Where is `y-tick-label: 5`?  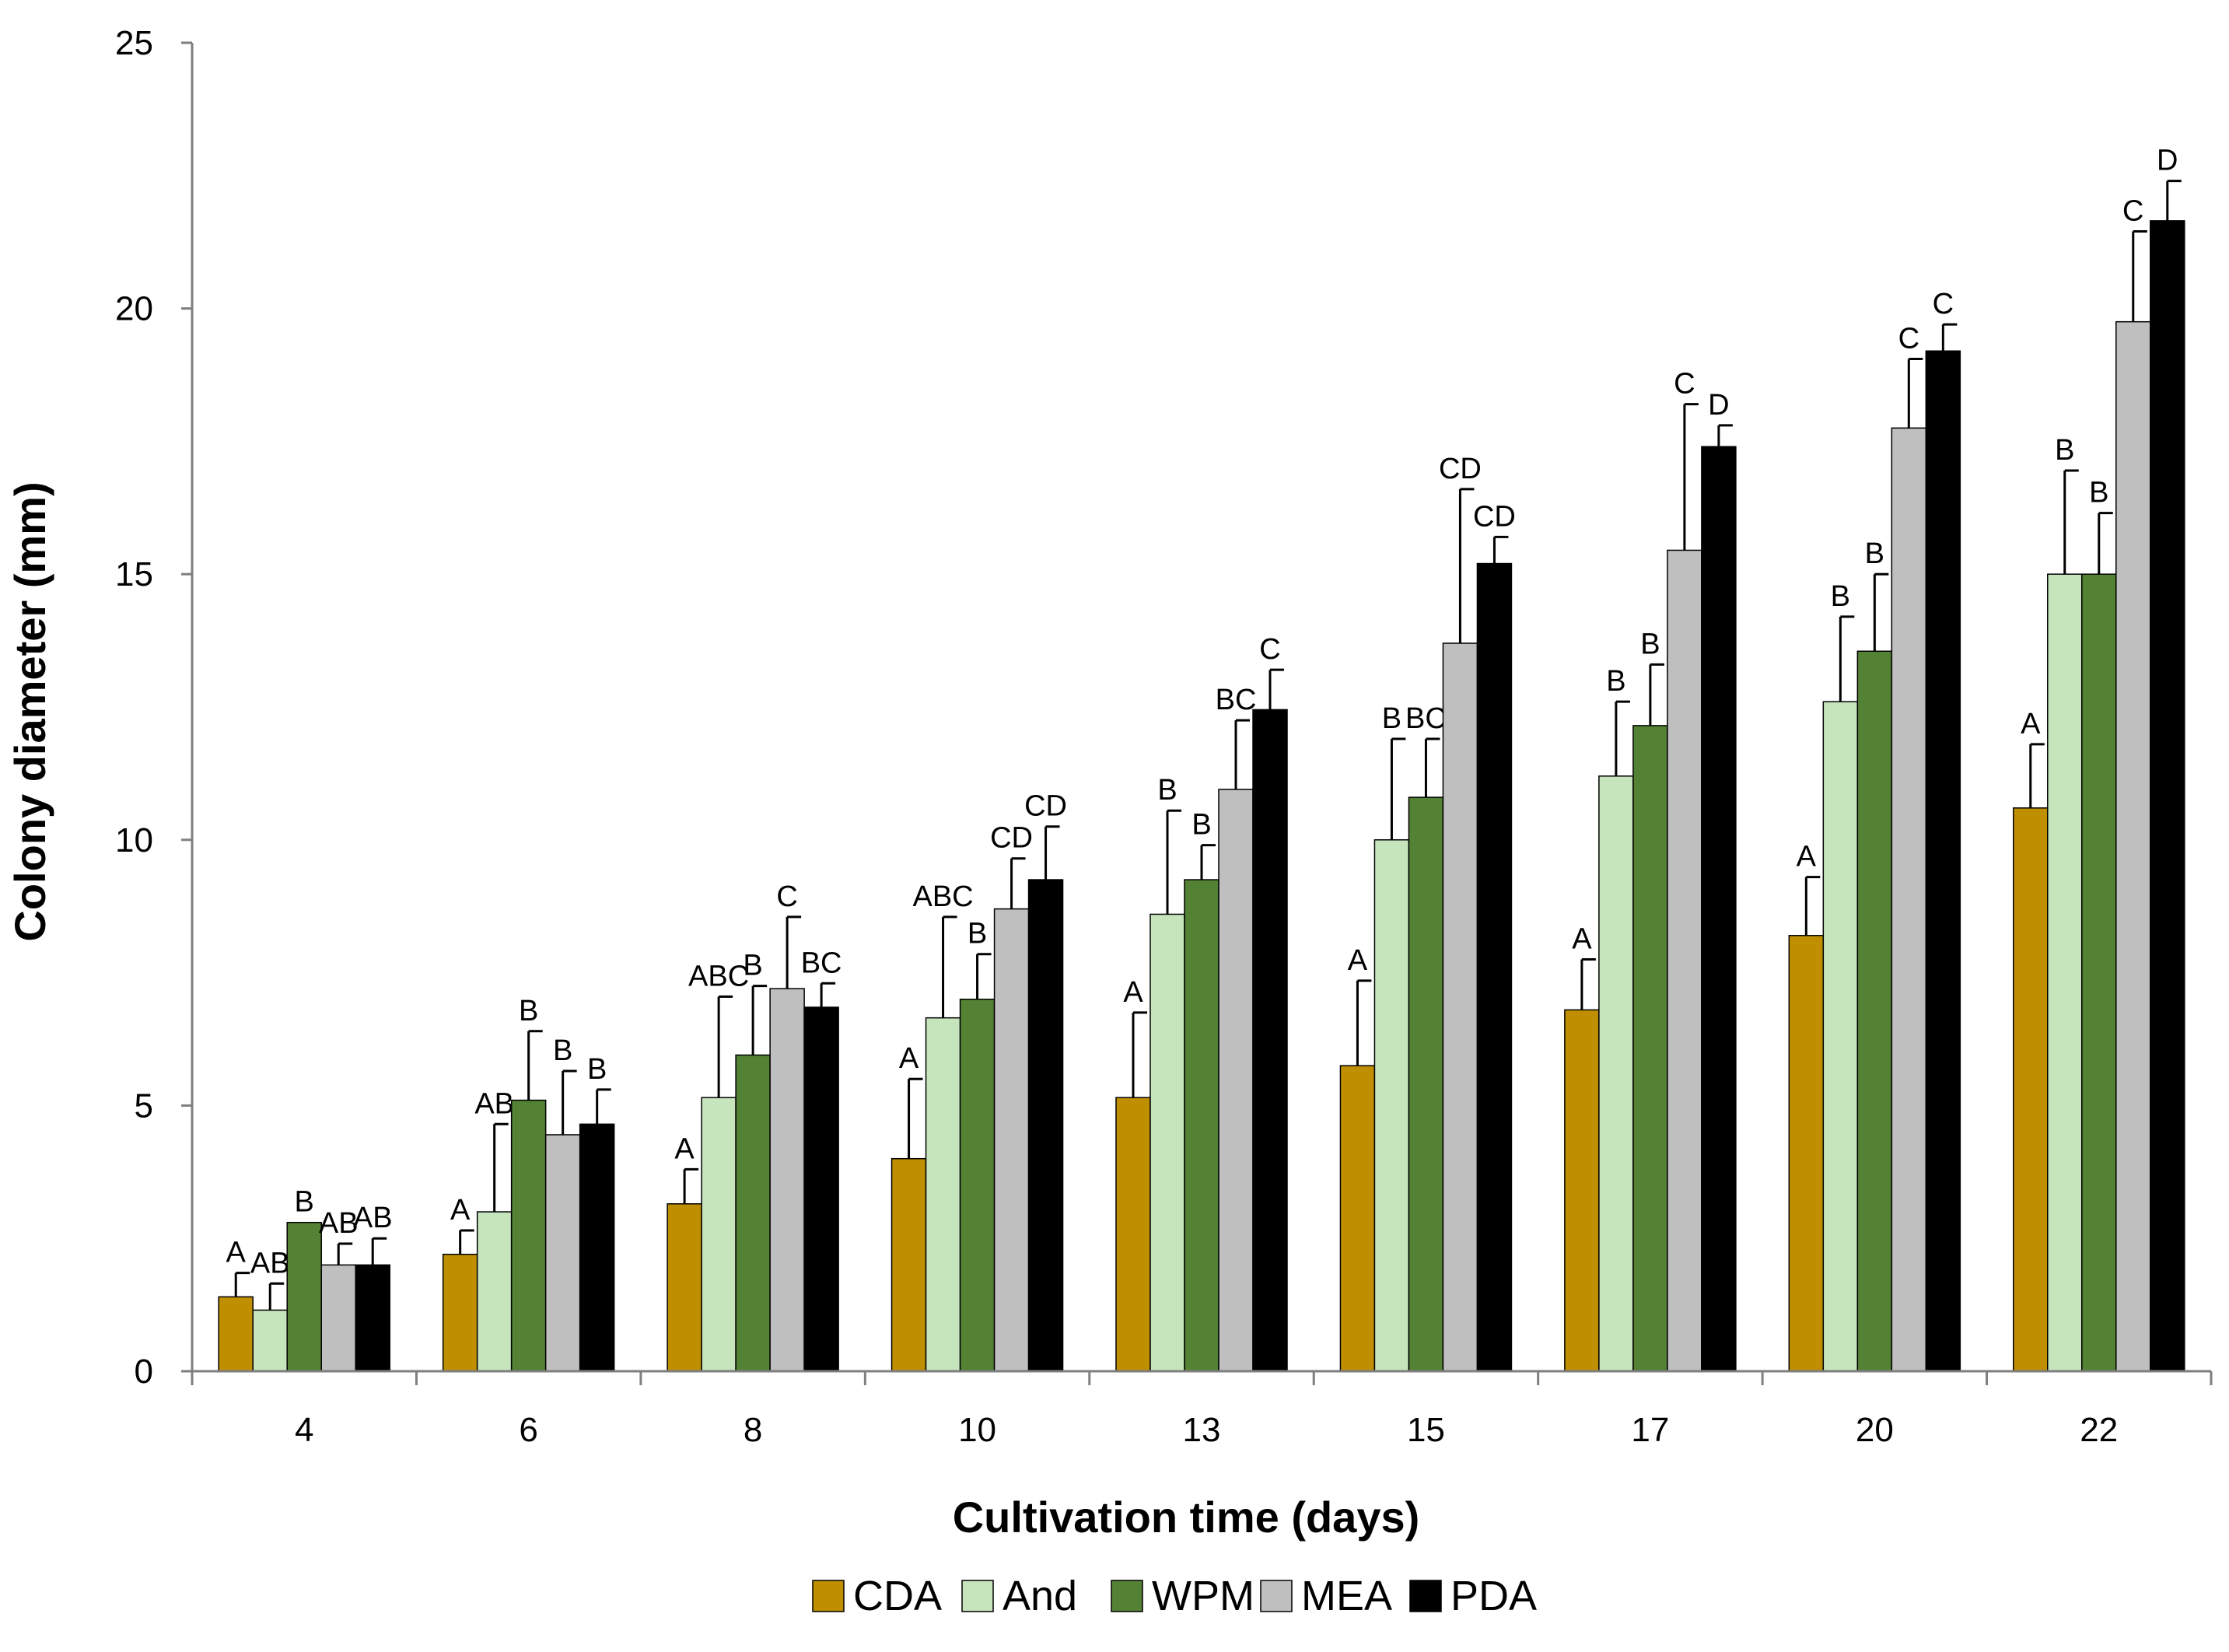
y-tick-label: 5 is located at coordinates (144, 1106).